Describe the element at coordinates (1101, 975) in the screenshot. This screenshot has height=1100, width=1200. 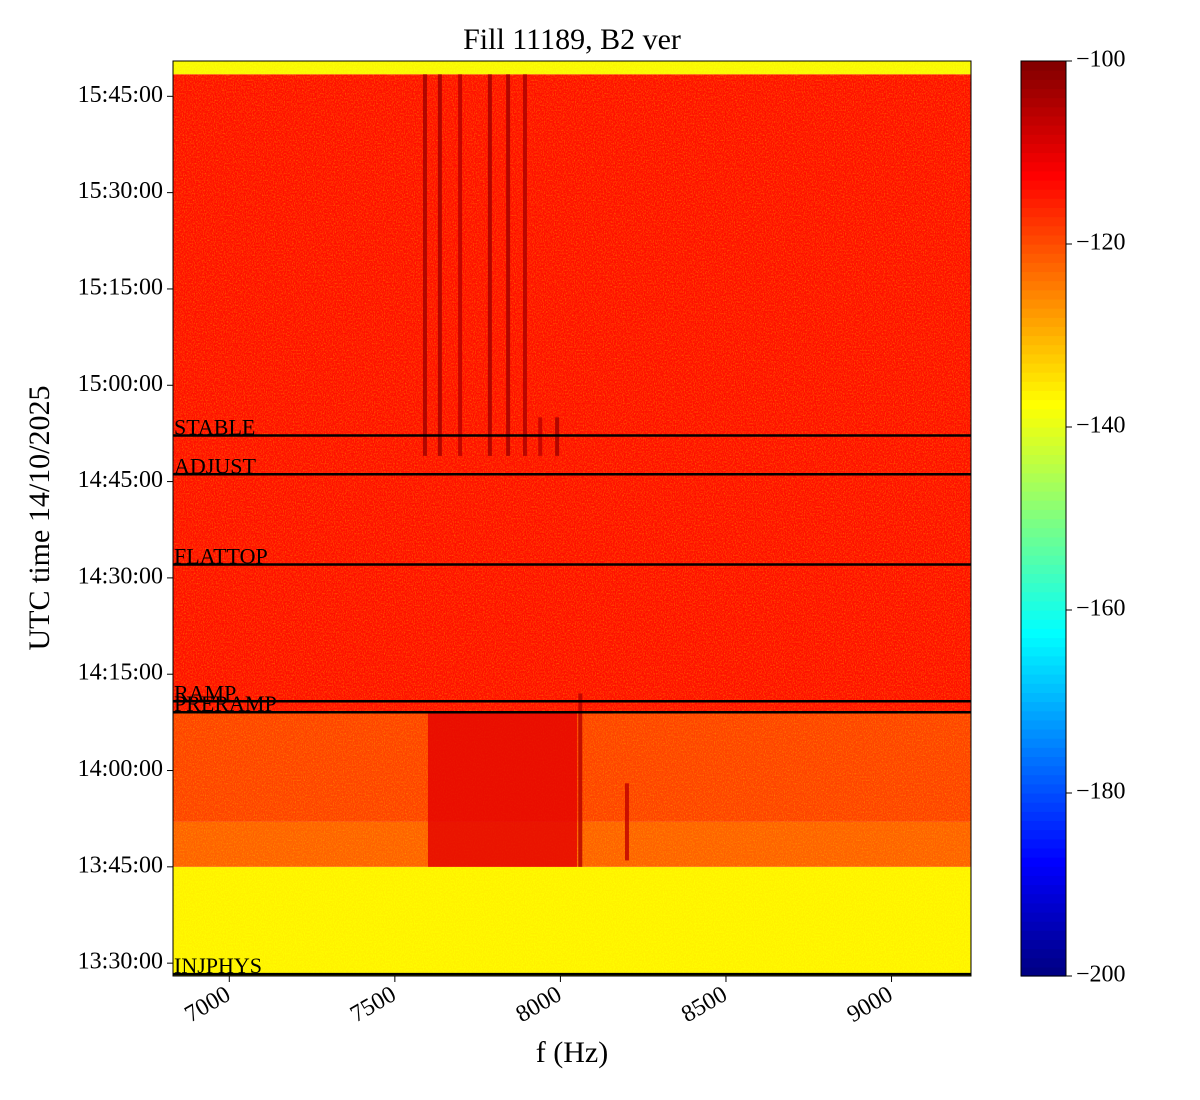
I see `colorbar-tick-label: −200` at that location.